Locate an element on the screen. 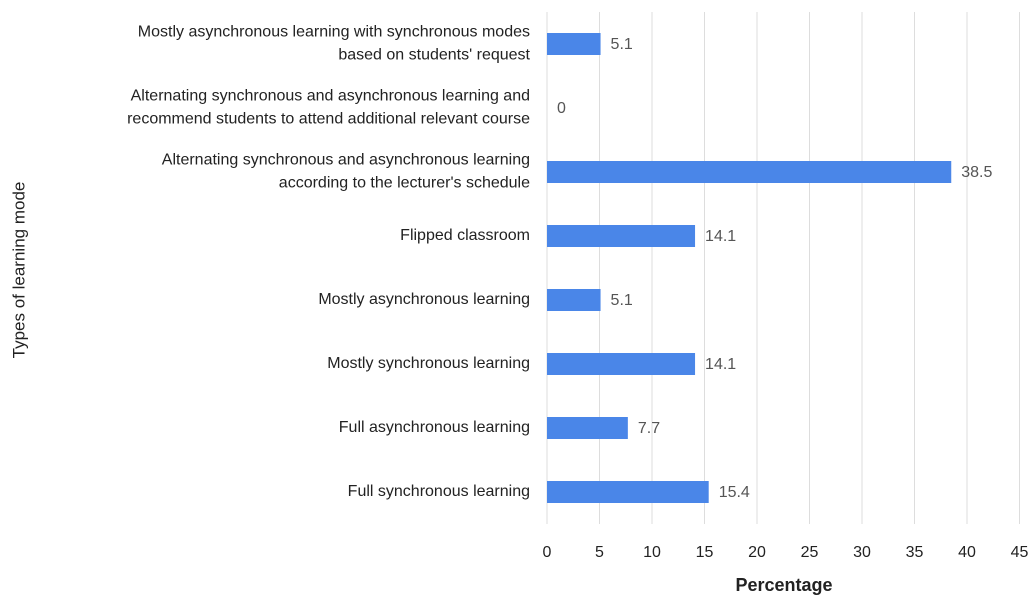 The image size is (1029, 599). x-tick-label: 35 is located at coordinates (915, 552).